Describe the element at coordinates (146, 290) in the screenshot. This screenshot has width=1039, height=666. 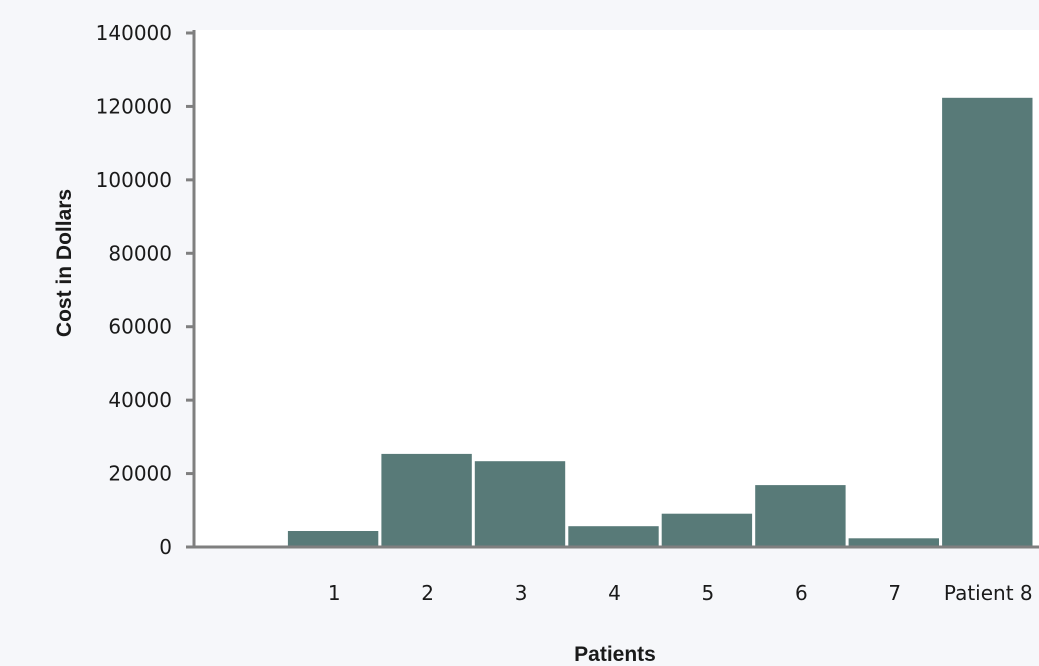
I see `y-axis: 0 20000 40000 60000 80000 100000 120000 140000` at that location.